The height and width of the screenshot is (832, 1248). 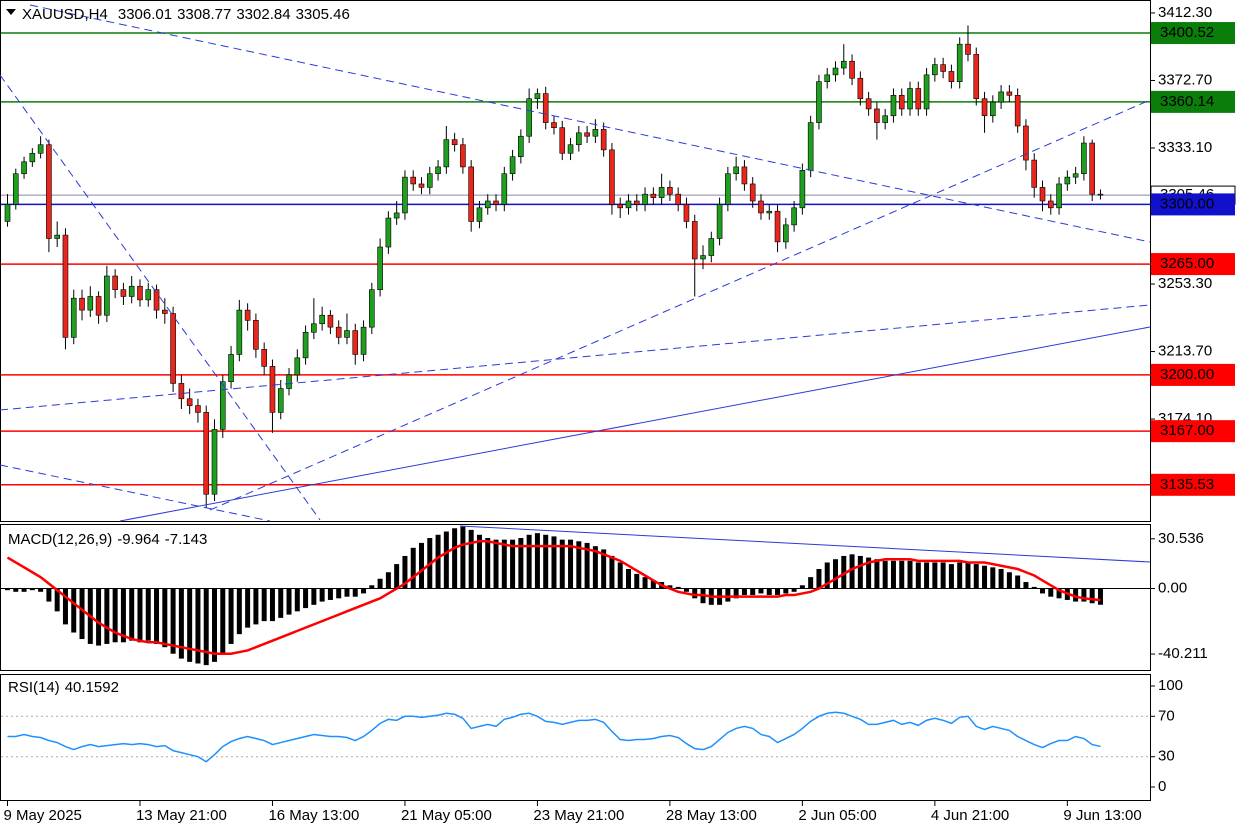 I want to click on macd-tick-label: -40.211, so click(x=1183, y=653).